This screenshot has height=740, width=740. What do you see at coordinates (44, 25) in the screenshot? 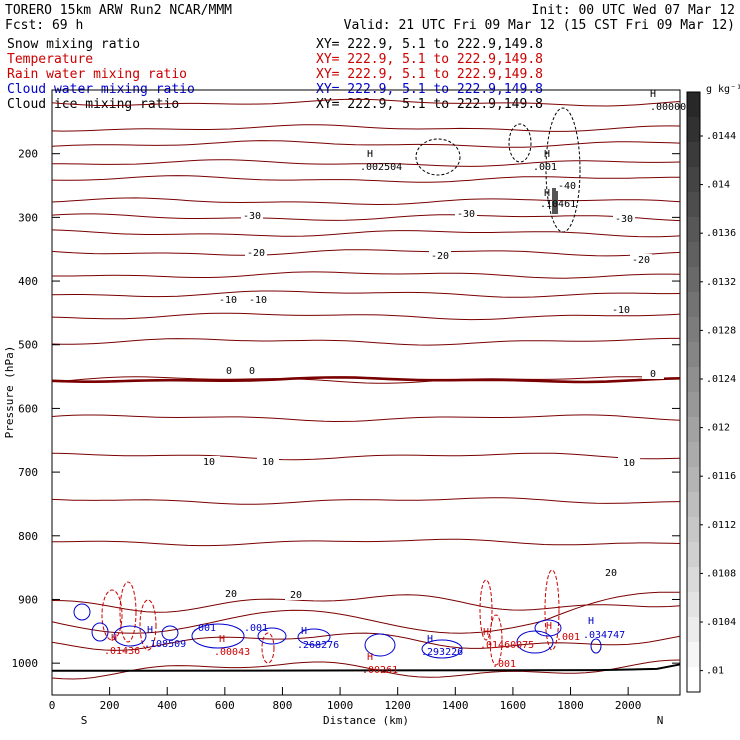
I see `forecast-hour: Fcst: 69 h` at bounding box center [44, 25].